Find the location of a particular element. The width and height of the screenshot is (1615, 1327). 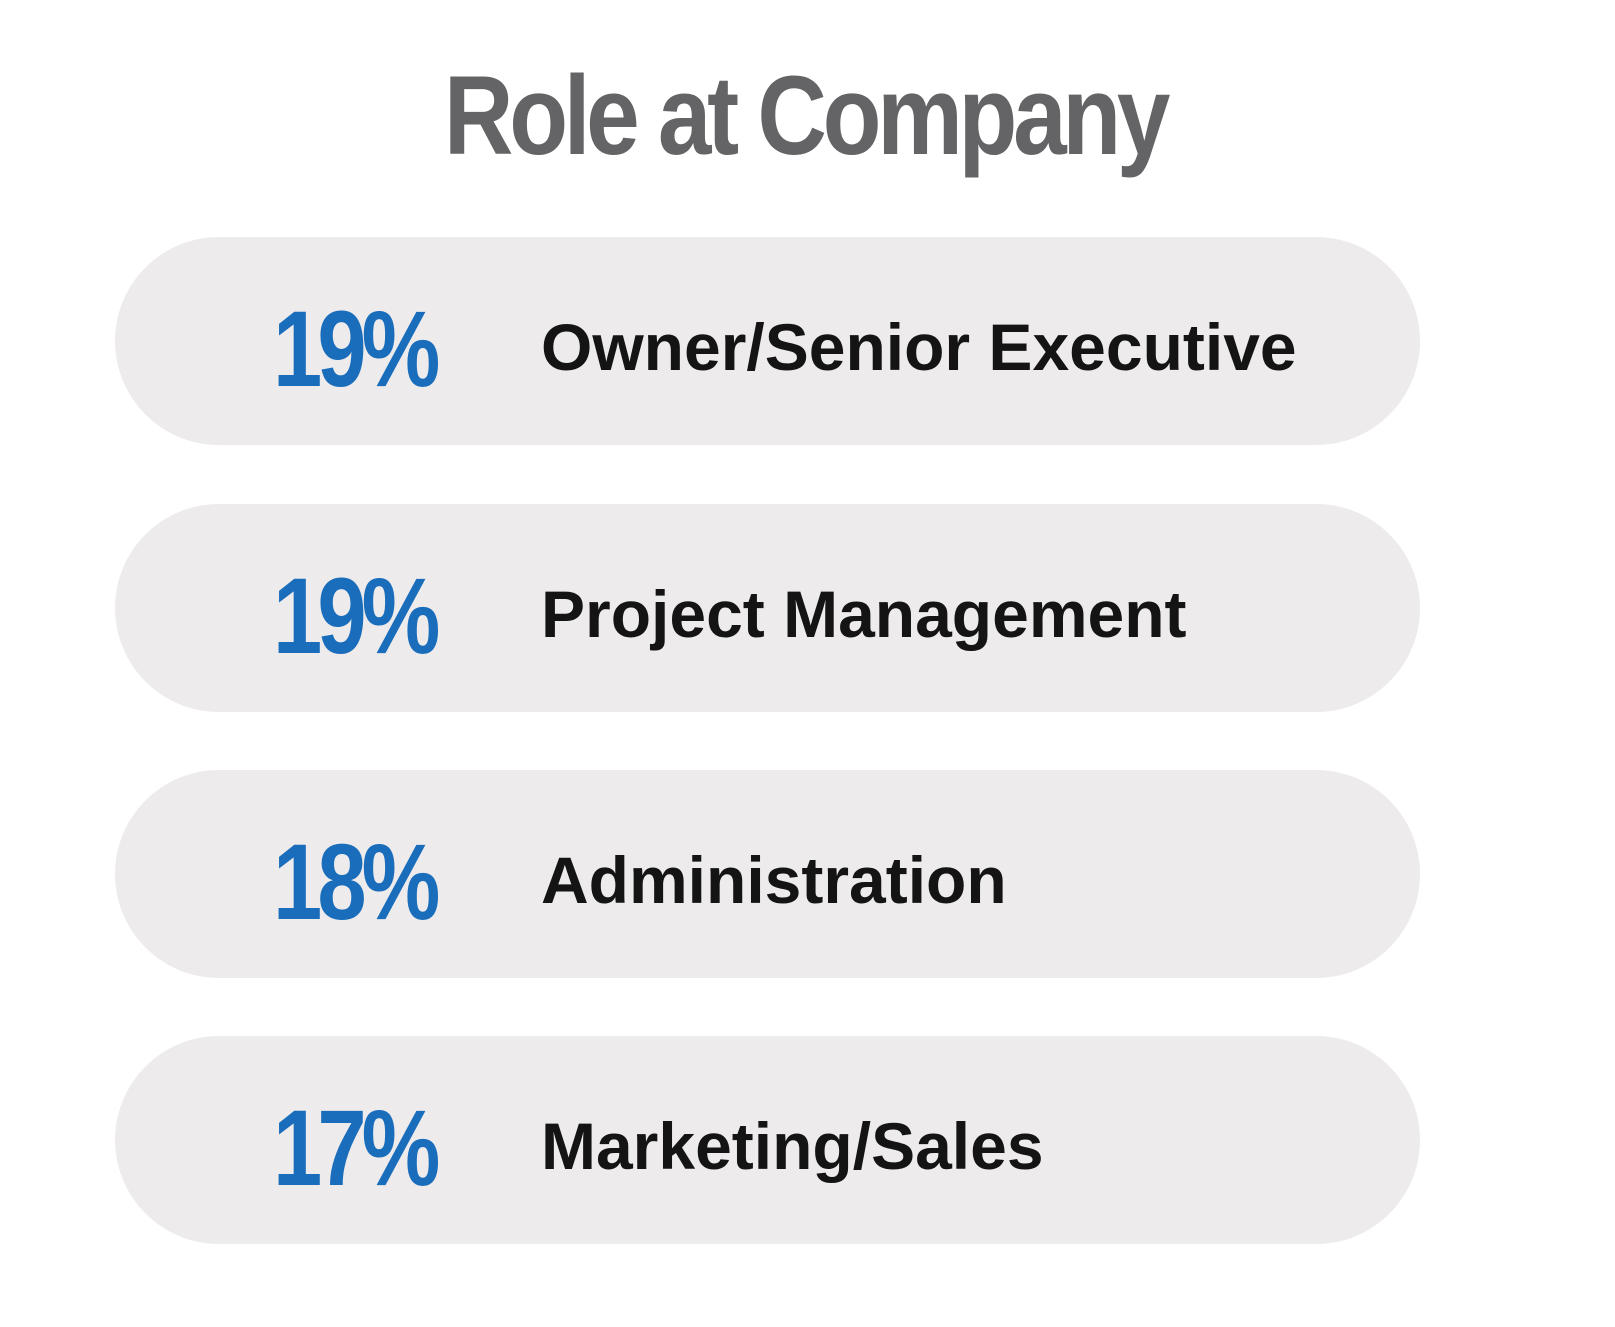

chart-title: Role at Company is located at coordinates (807, 115).